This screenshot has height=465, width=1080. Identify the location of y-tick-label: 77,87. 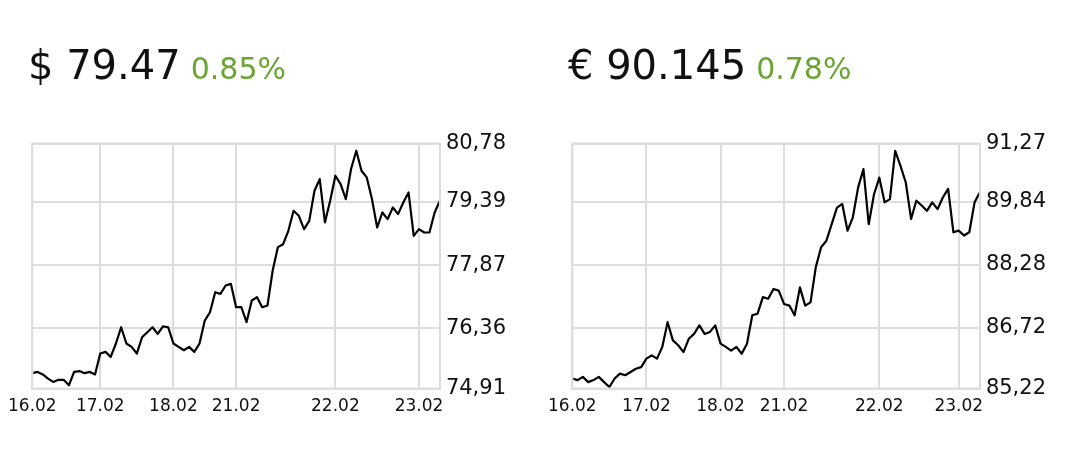
(476, 263).